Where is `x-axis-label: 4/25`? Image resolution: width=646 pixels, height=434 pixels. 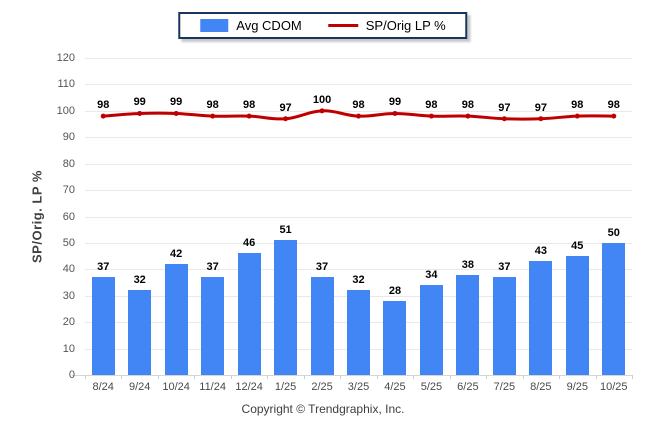
x-axis-label: 4/25 is located at coordinates (395, 387).